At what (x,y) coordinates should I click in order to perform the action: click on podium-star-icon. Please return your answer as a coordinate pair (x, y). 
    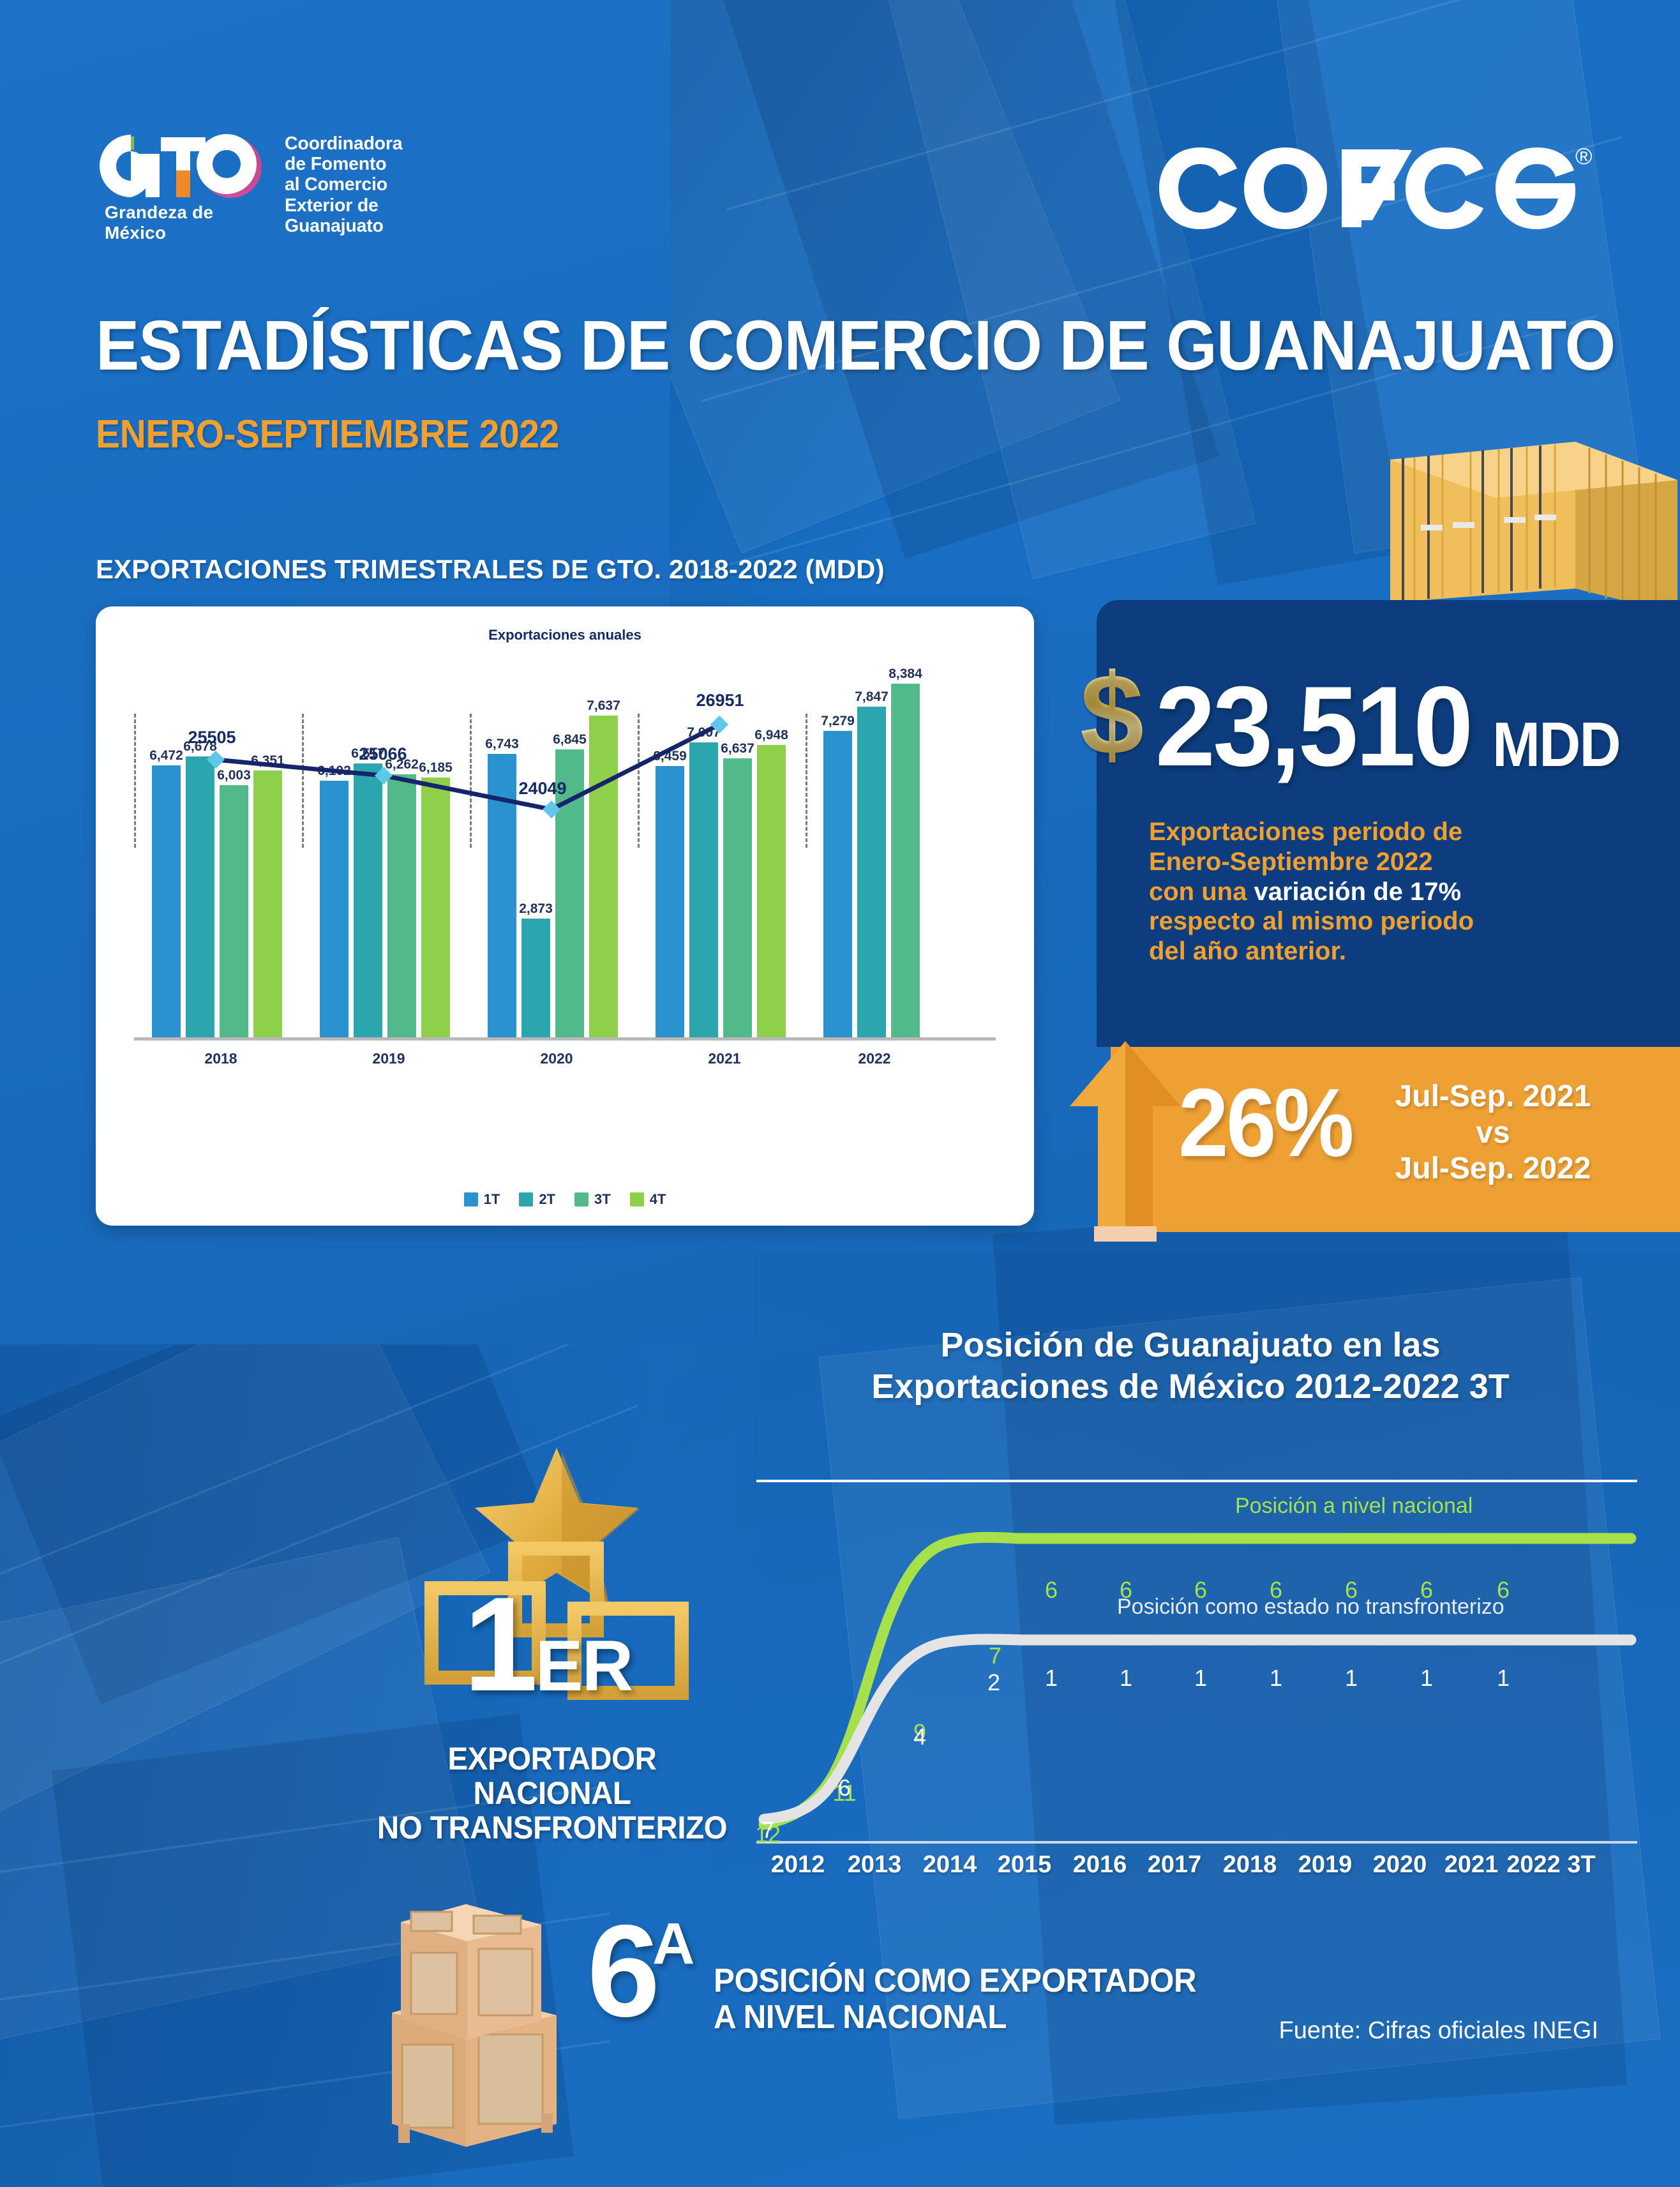
    Looking at the image, I should click on (555, 1602).